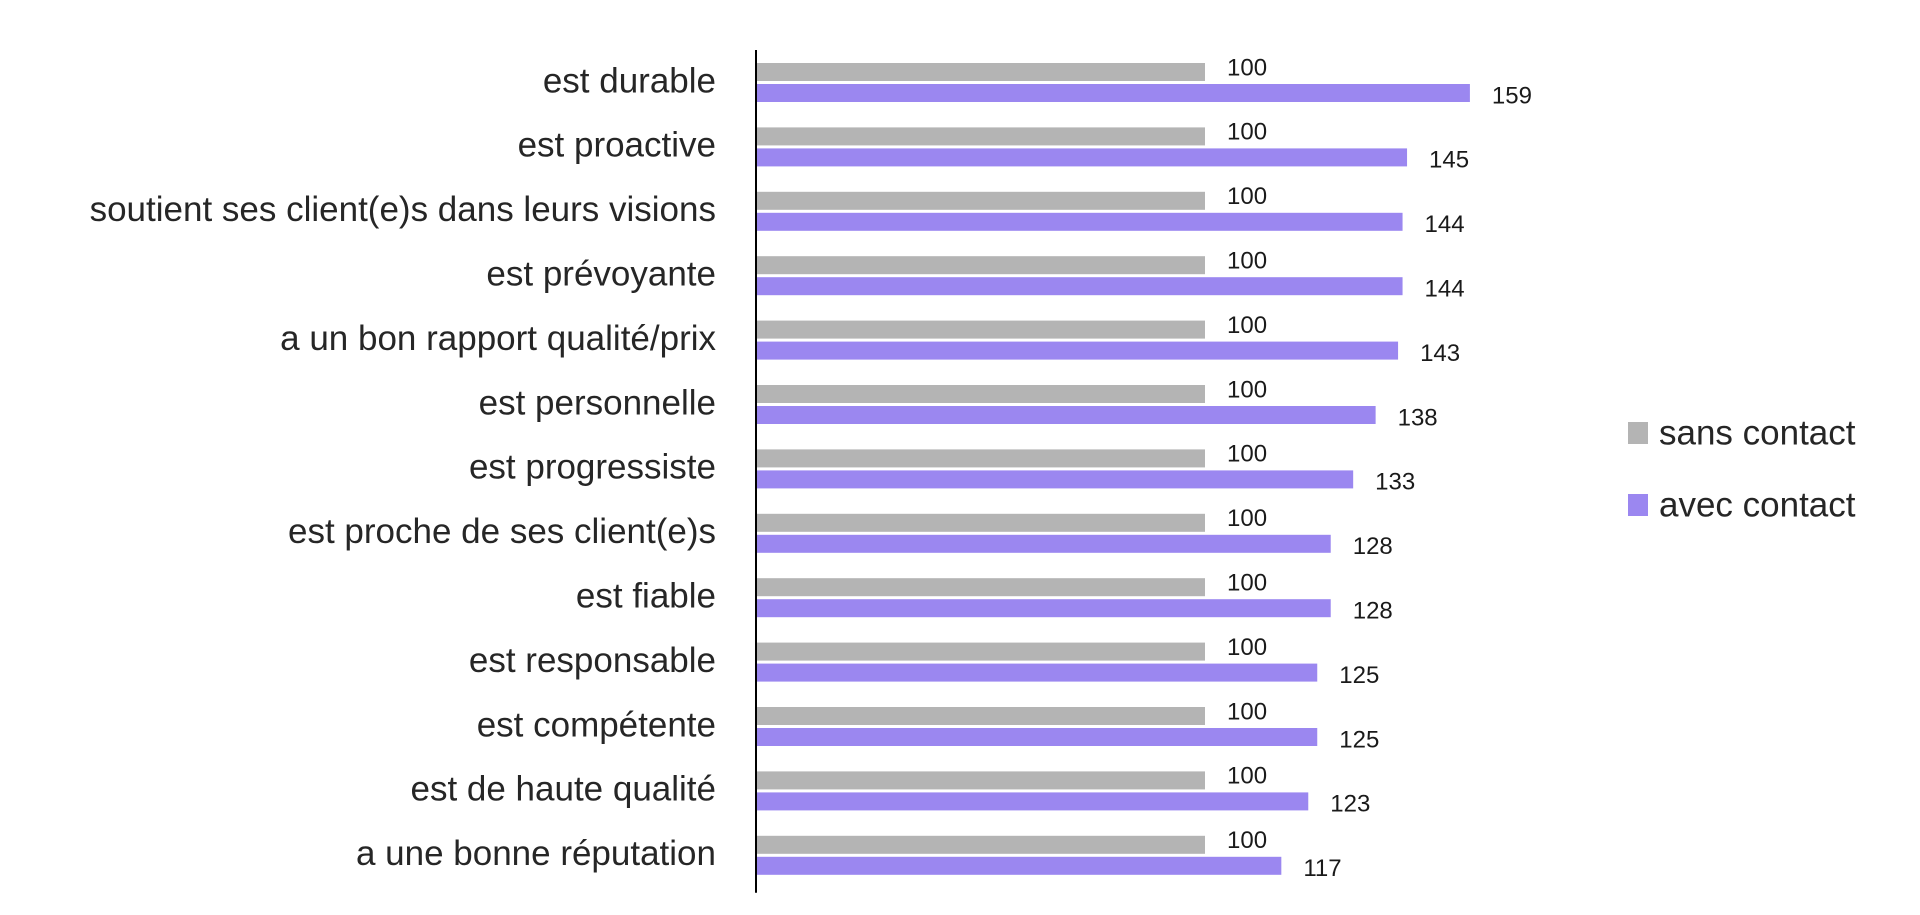 Image resolution: width=1920 pixels, height=915 pixels. What do you see at coordinates (596, 724) in the screenshot?
I see `category-label: est compétente` at bounding box center [596, 724].